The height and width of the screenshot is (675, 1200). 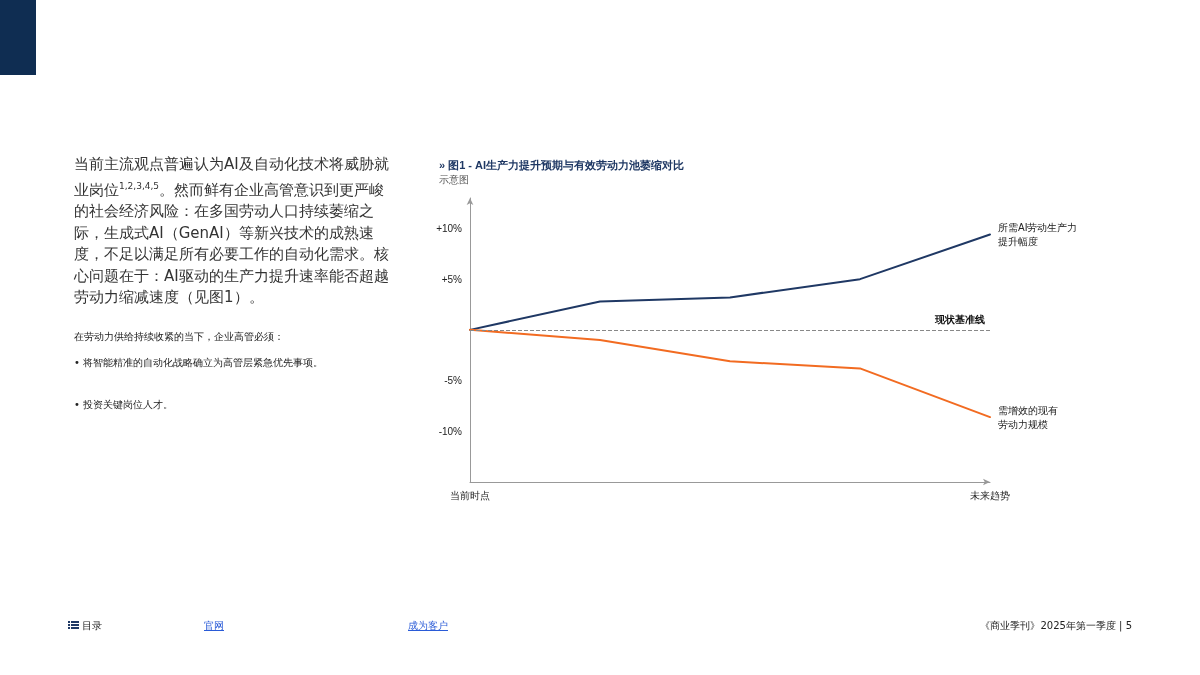 I want to click on x-tick-label: 当前时点, so click(x=470, y=495).